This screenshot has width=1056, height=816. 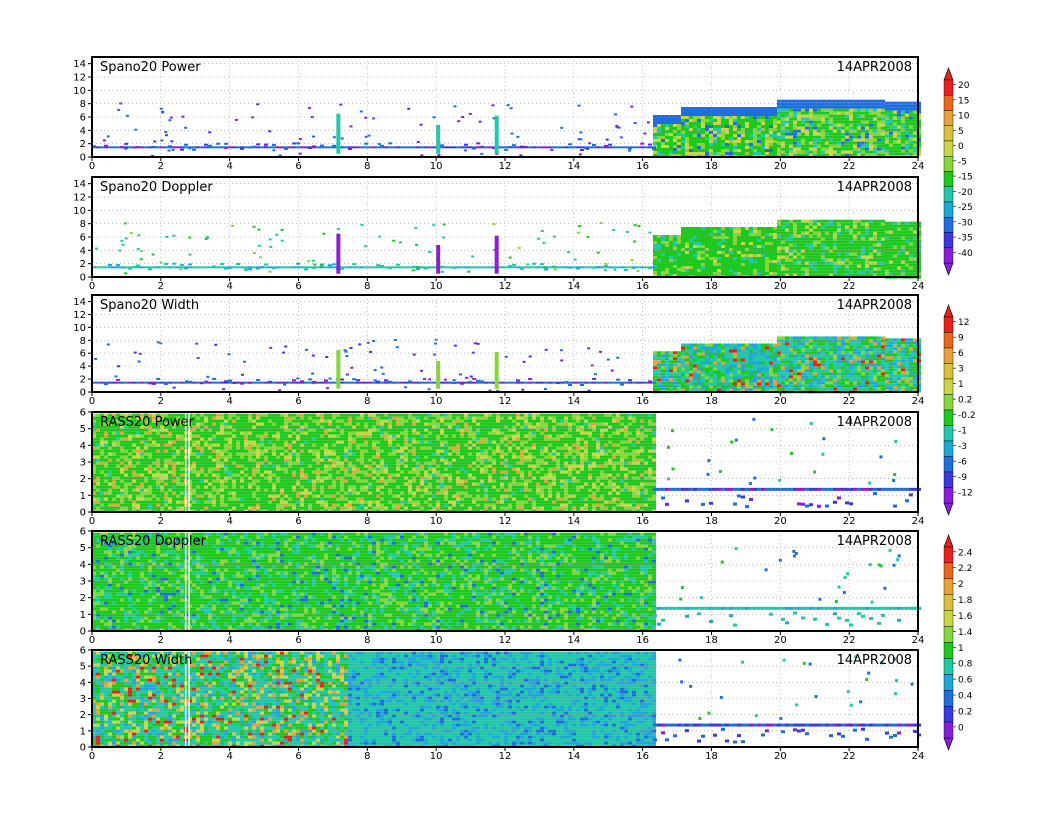 I want to click on colorbar-label: -15, so click(x=965, y=178).